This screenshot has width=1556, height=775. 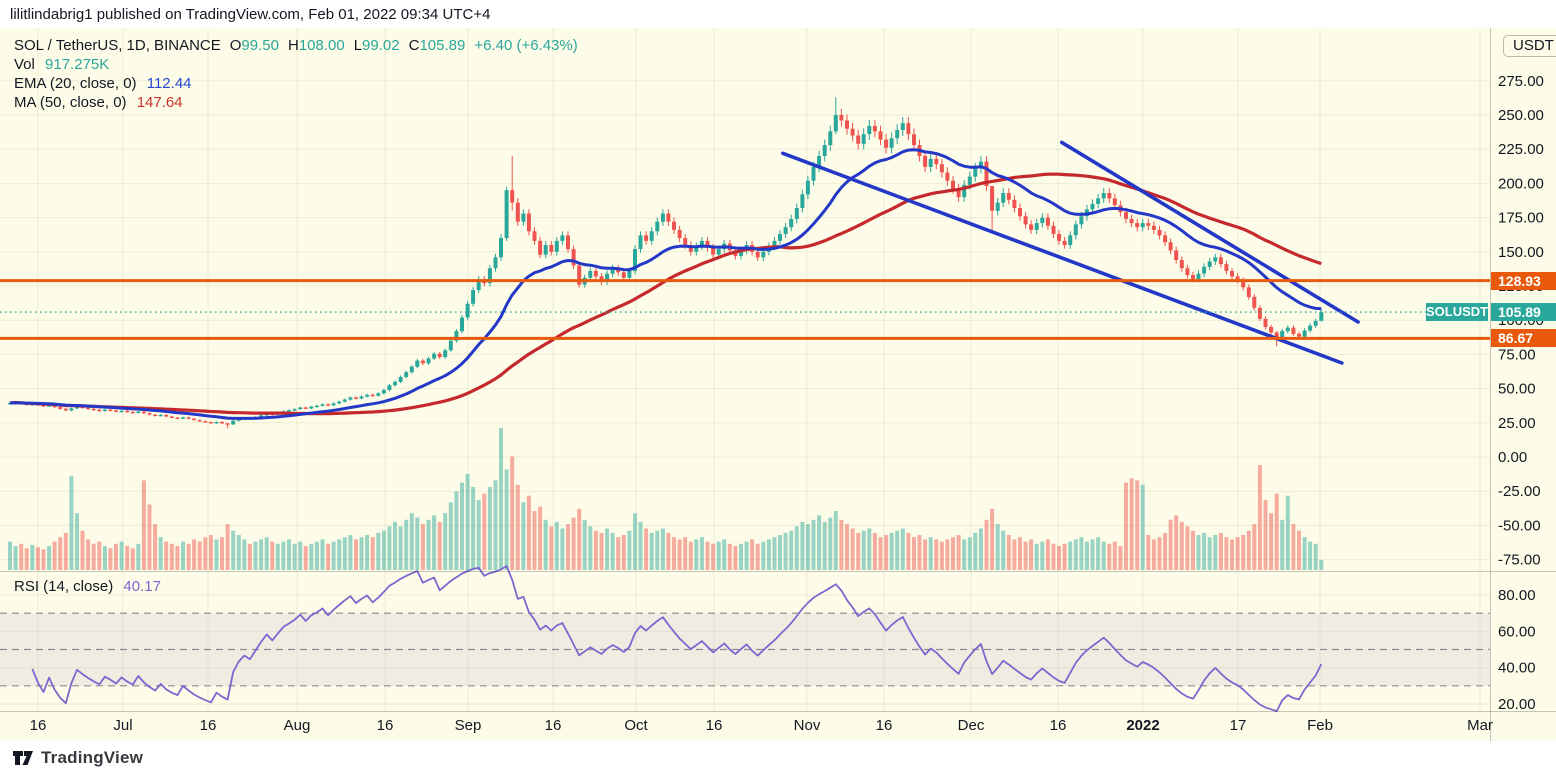 What do you see at coordinates (442, 45) in the screenshot?
I see `close-value: 105.89` at bounding box center [442, 45].